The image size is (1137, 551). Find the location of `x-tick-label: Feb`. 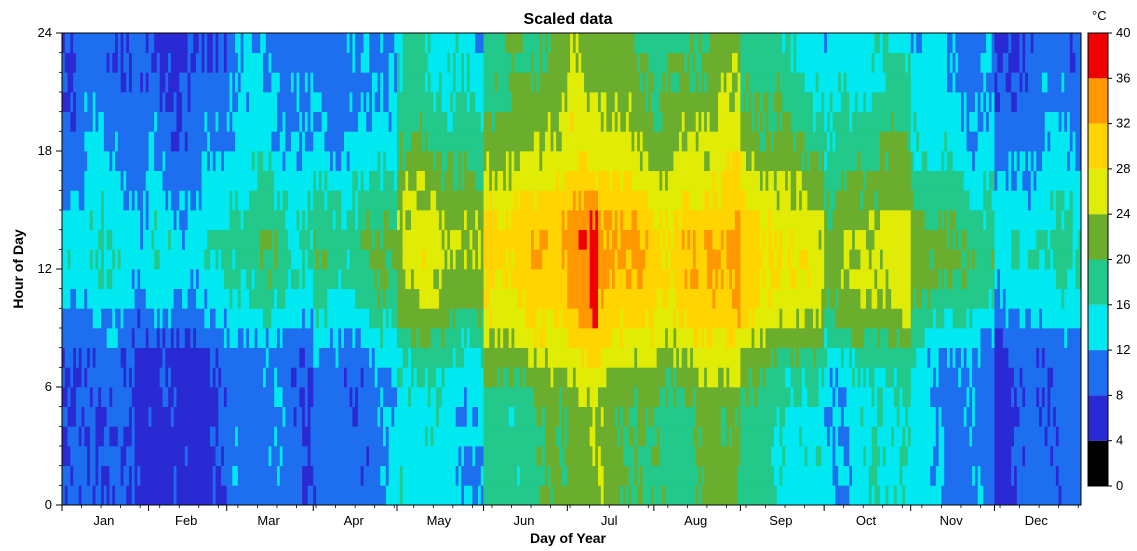

x-tick-label: Feb is located at coordinates (186, 520).